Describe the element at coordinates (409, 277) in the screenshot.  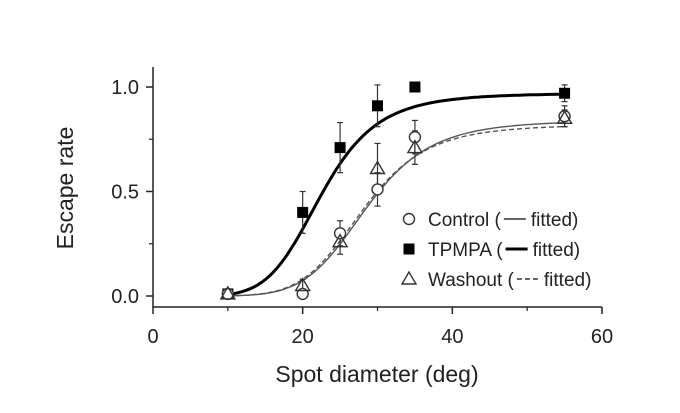
I see `legend-marker-washout` at that location.